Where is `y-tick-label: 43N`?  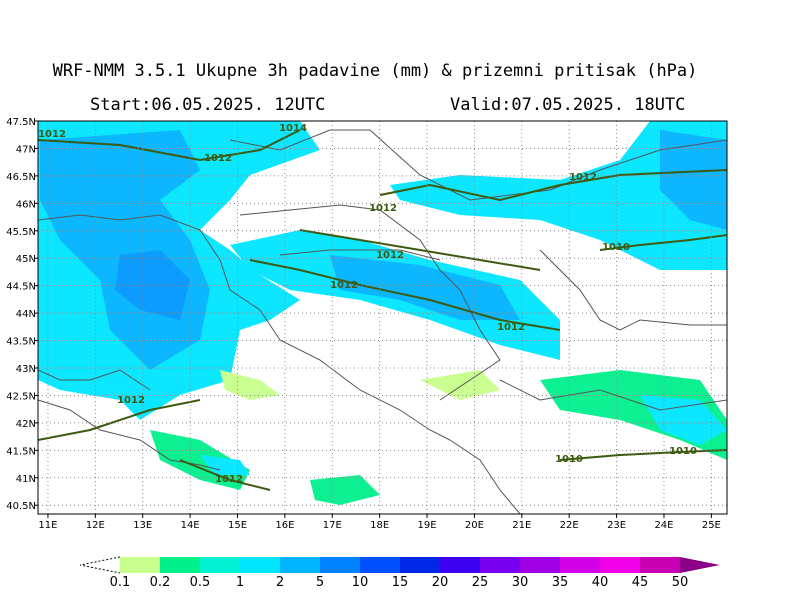 y-tick-label: 43N is located at coordinates (26, 369).